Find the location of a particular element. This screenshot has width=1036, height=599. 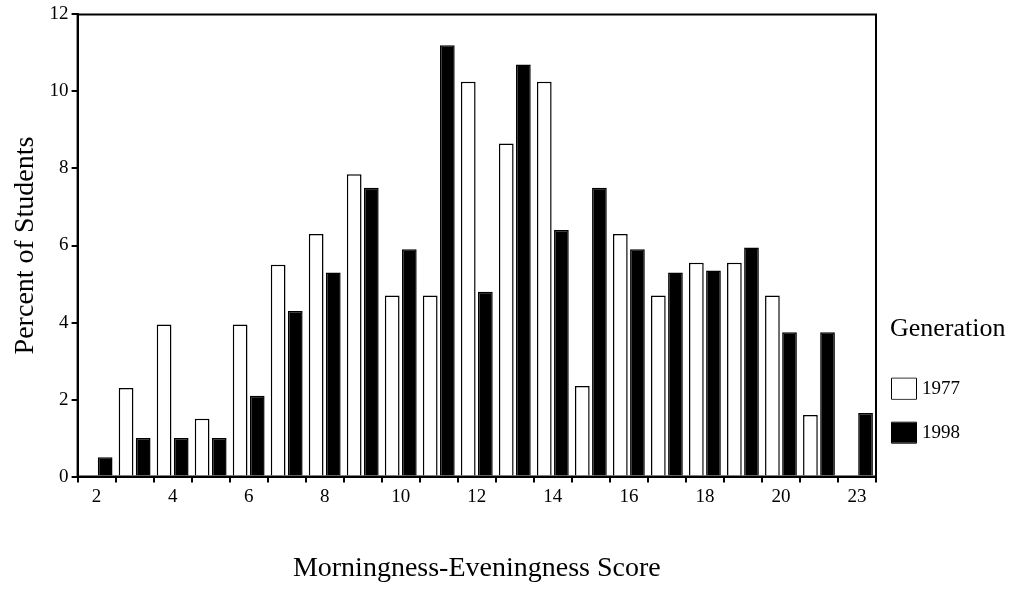

y-axis-title: Percent of Students is located at coordinates (24, 245).